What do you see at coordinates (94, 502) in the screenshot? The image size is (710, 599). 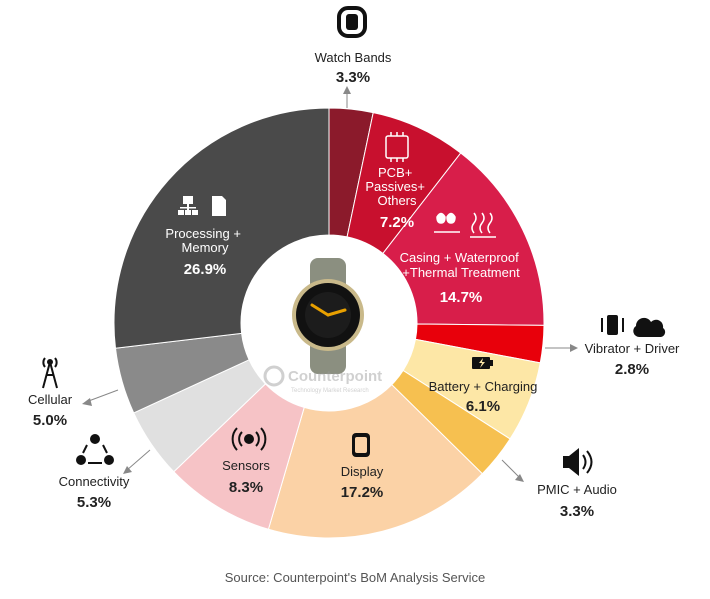 I see `value-connectivity: 5.3%` at bounding box center [94, 502].